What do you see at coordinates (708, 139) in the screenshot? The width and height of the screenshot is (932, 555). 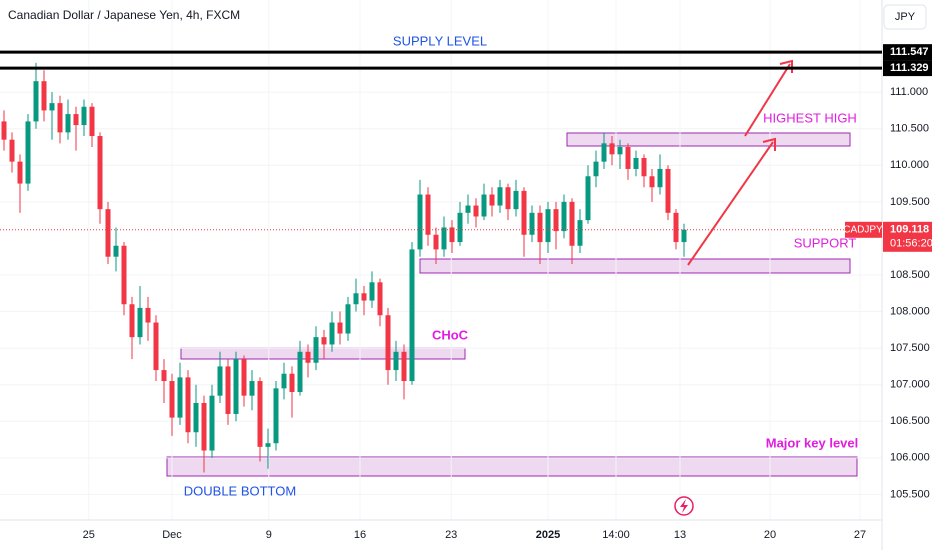 I see `highest-high-zone` at bounding box center [708, 139].